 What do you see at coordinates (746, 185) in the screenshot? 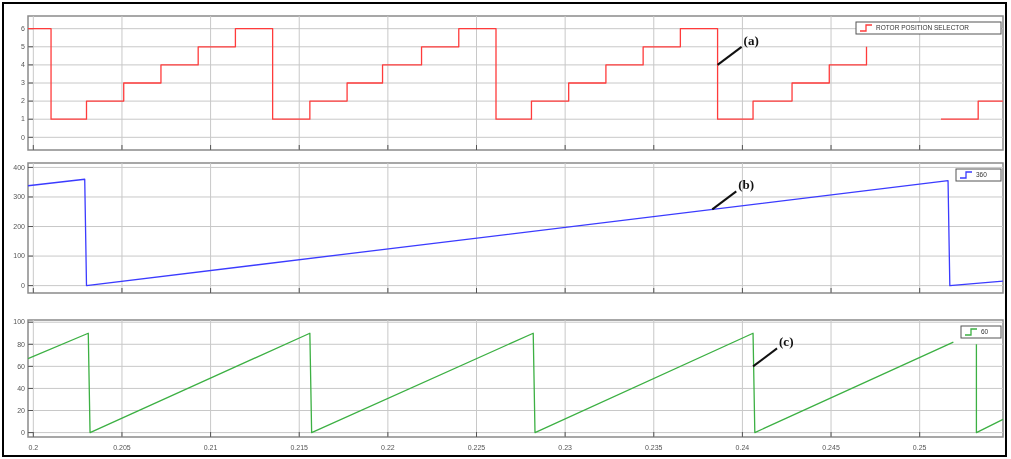
I see `annotation: (b)` at bounding box center [746, 185].